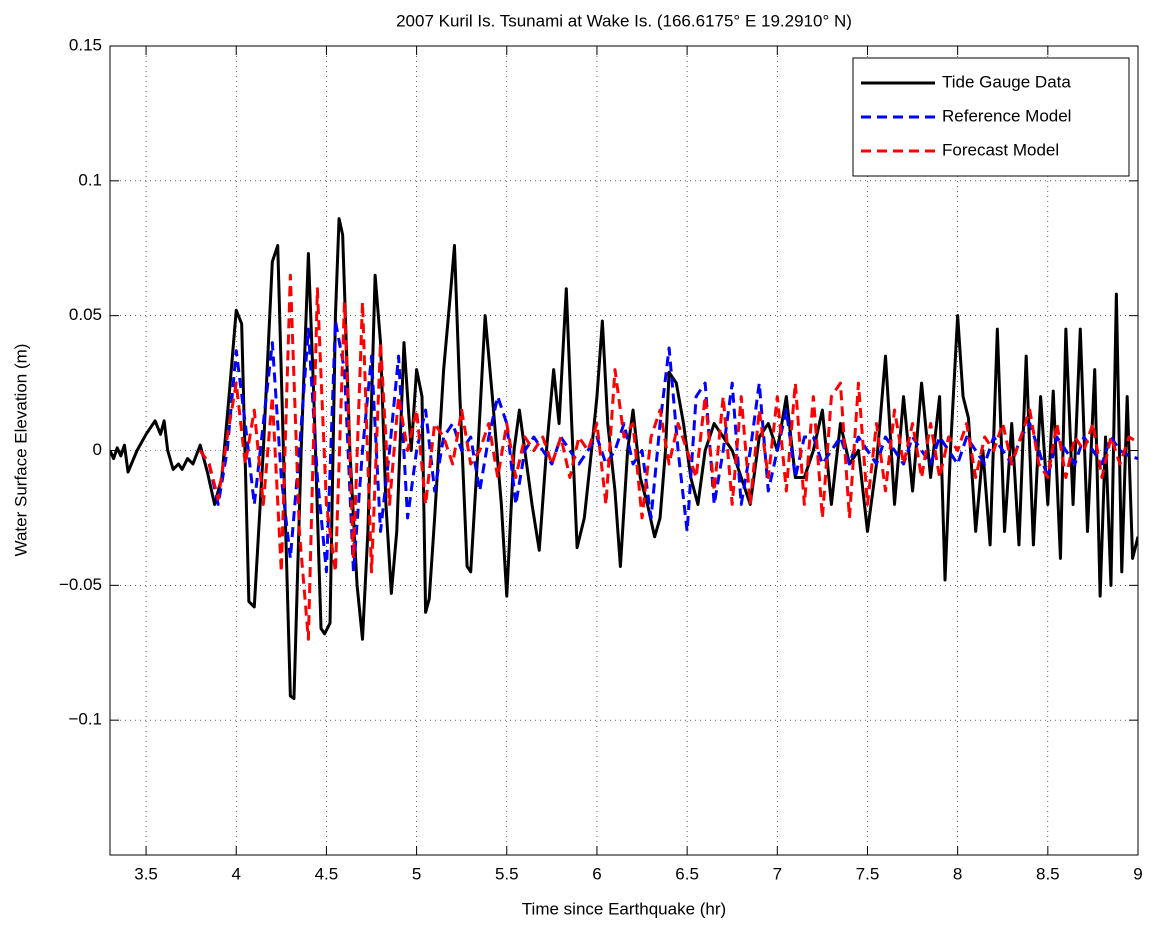 The width and height of the screenshot is (1155, 925). I want to click on y-tick-label: −0.1, so click(85, 719).